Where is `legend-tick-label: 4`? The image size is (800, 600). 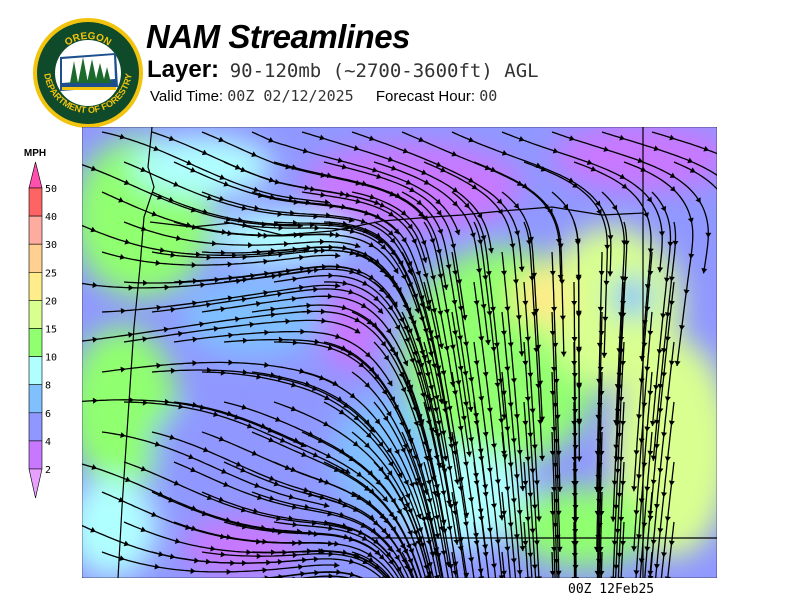
legend-tick-label: 4 is located at coordinates (48, 442).